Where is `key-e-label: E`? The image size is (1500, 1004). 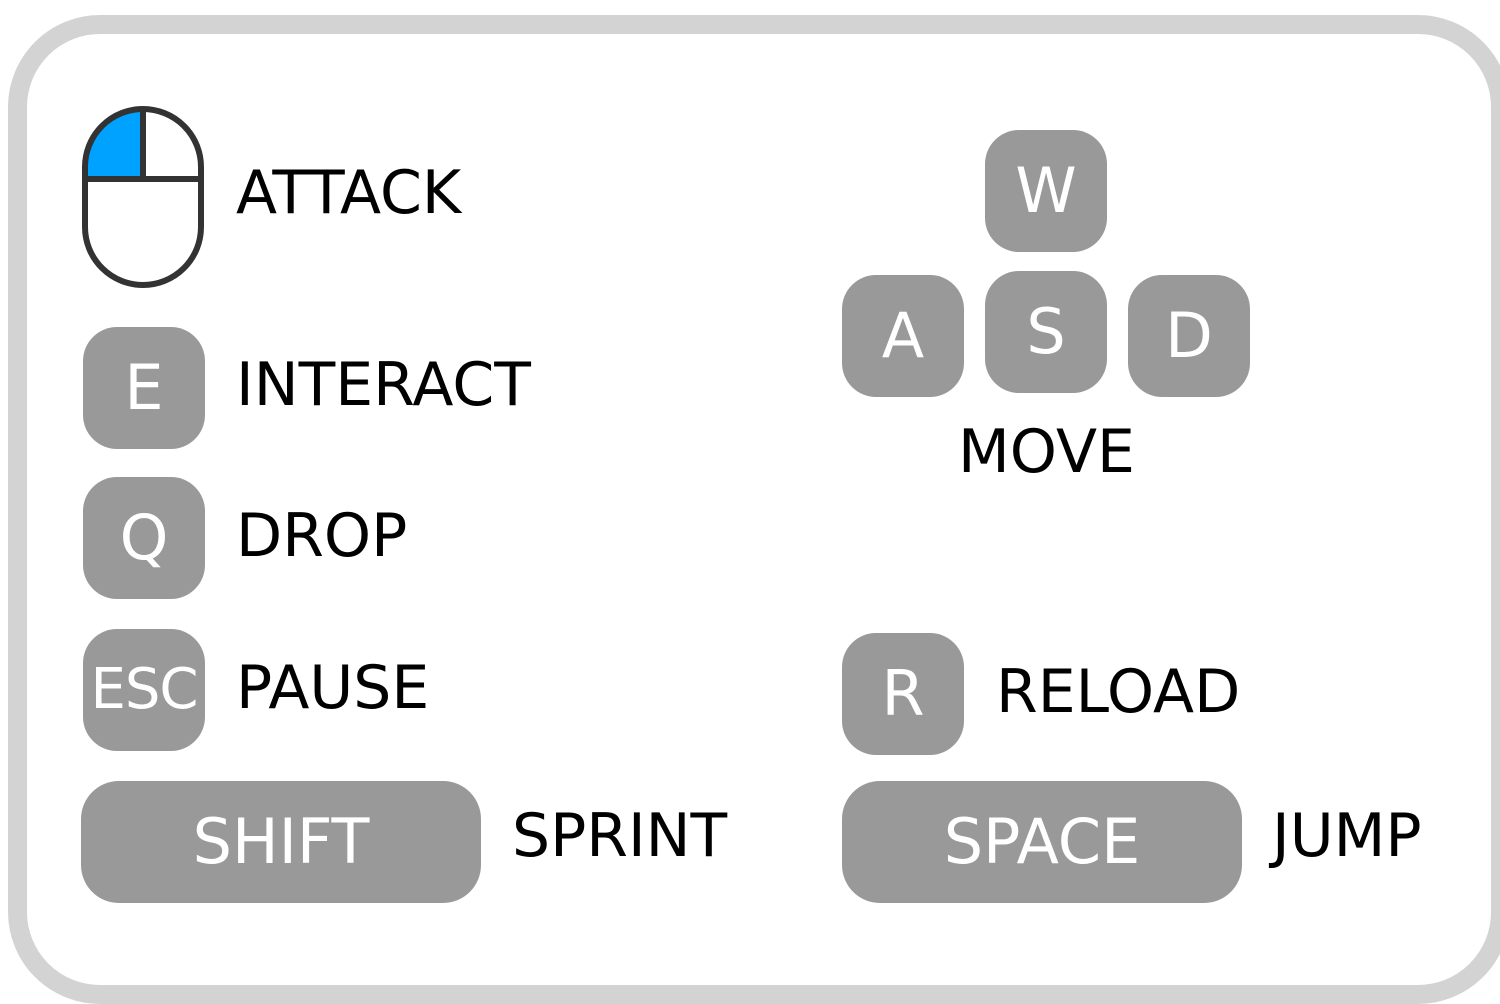 key-e-label: E is located at coordinates (144, 387).